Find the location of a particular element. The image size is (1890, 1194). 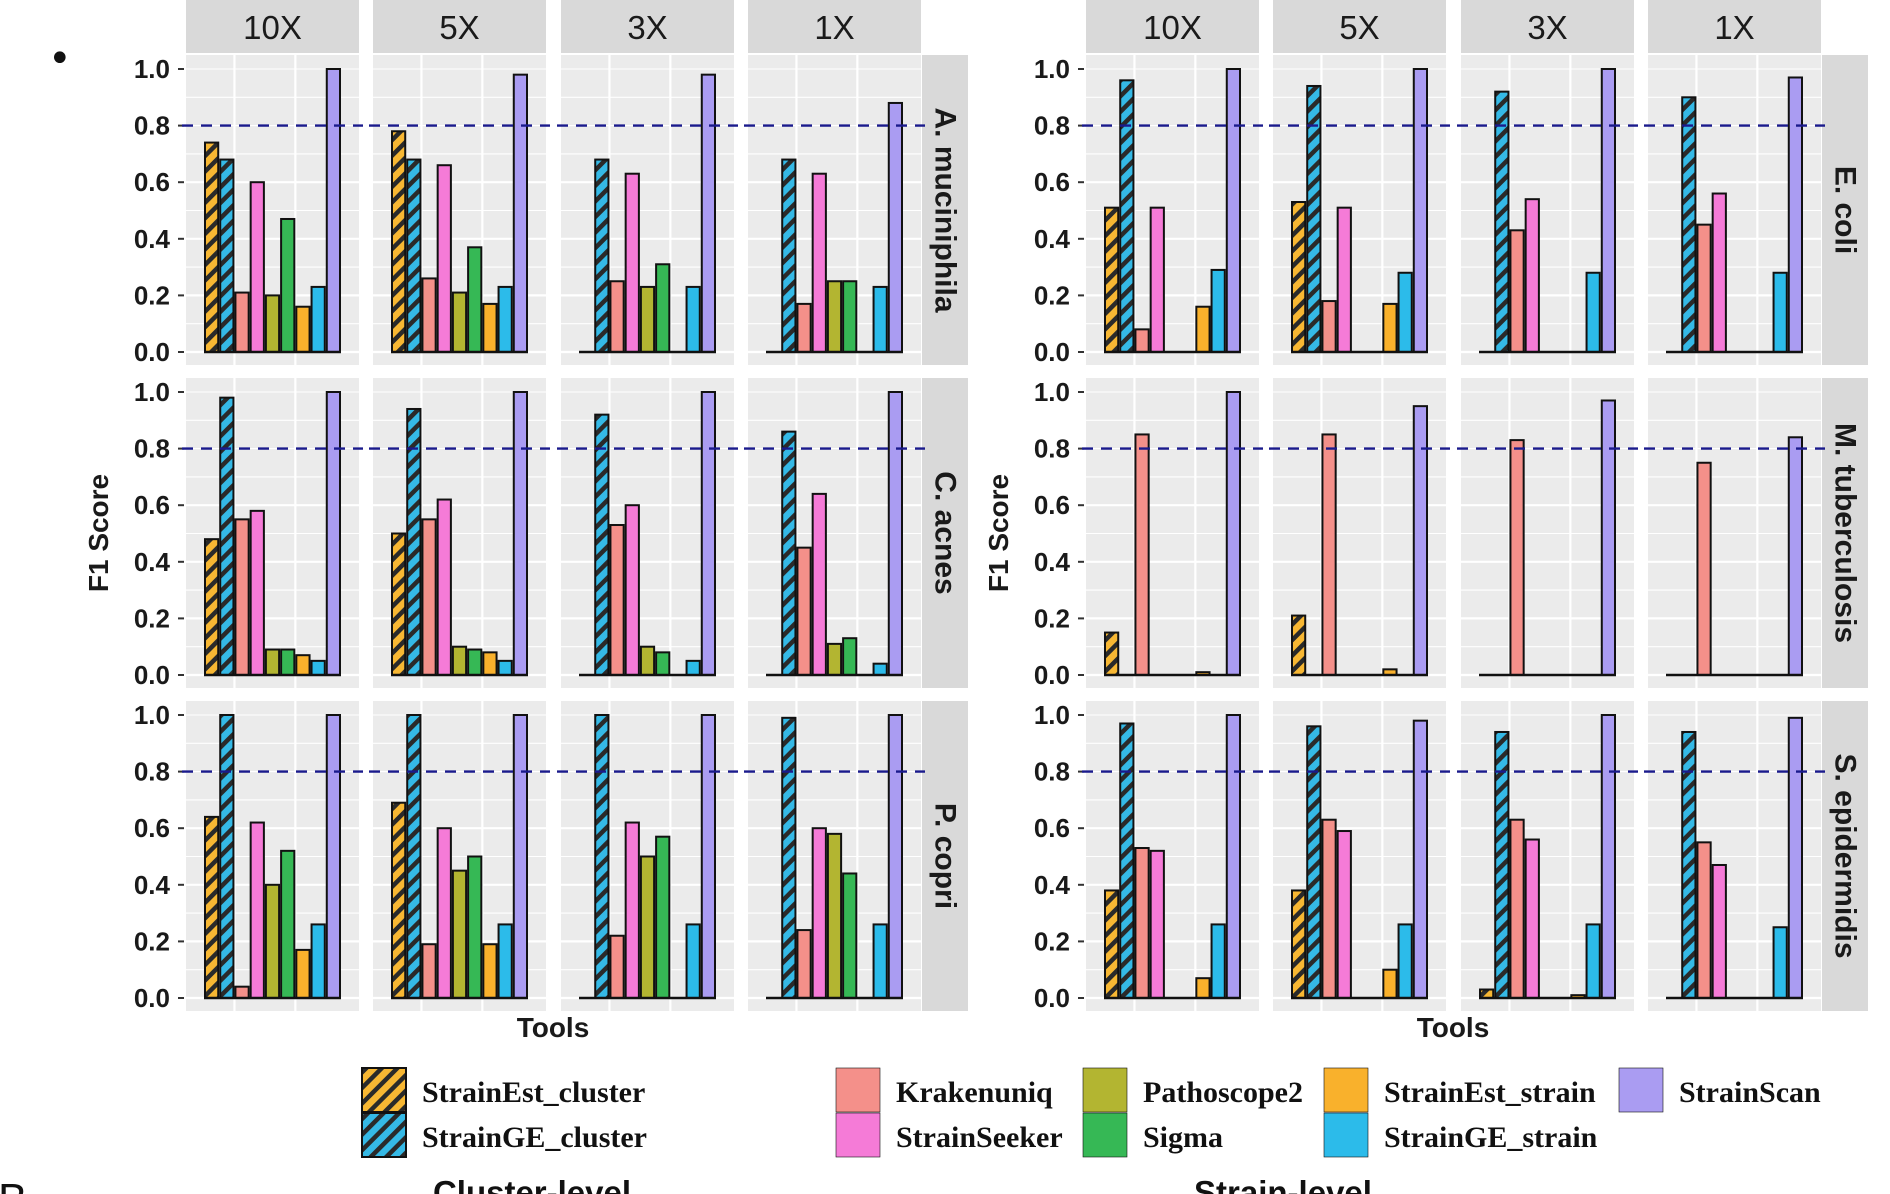

y-tick-label: 1.0 is located at coordinates (1052, 392).